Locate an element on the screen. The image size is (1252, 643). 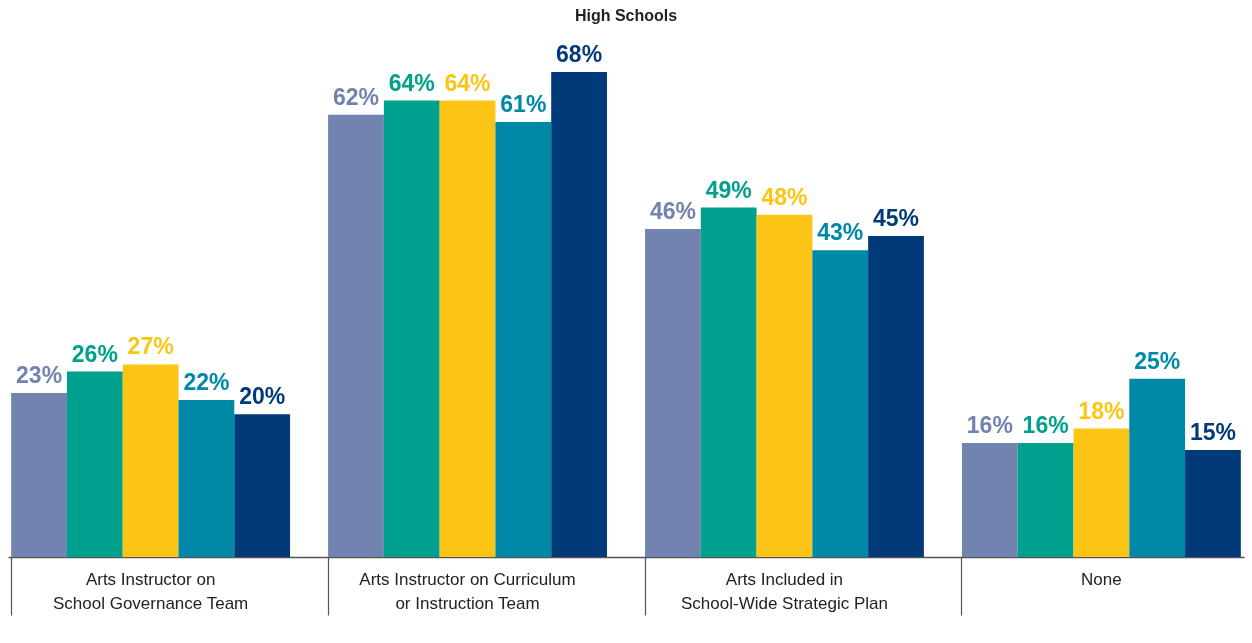
data-label: 43% is located at coordinates (840, 232).